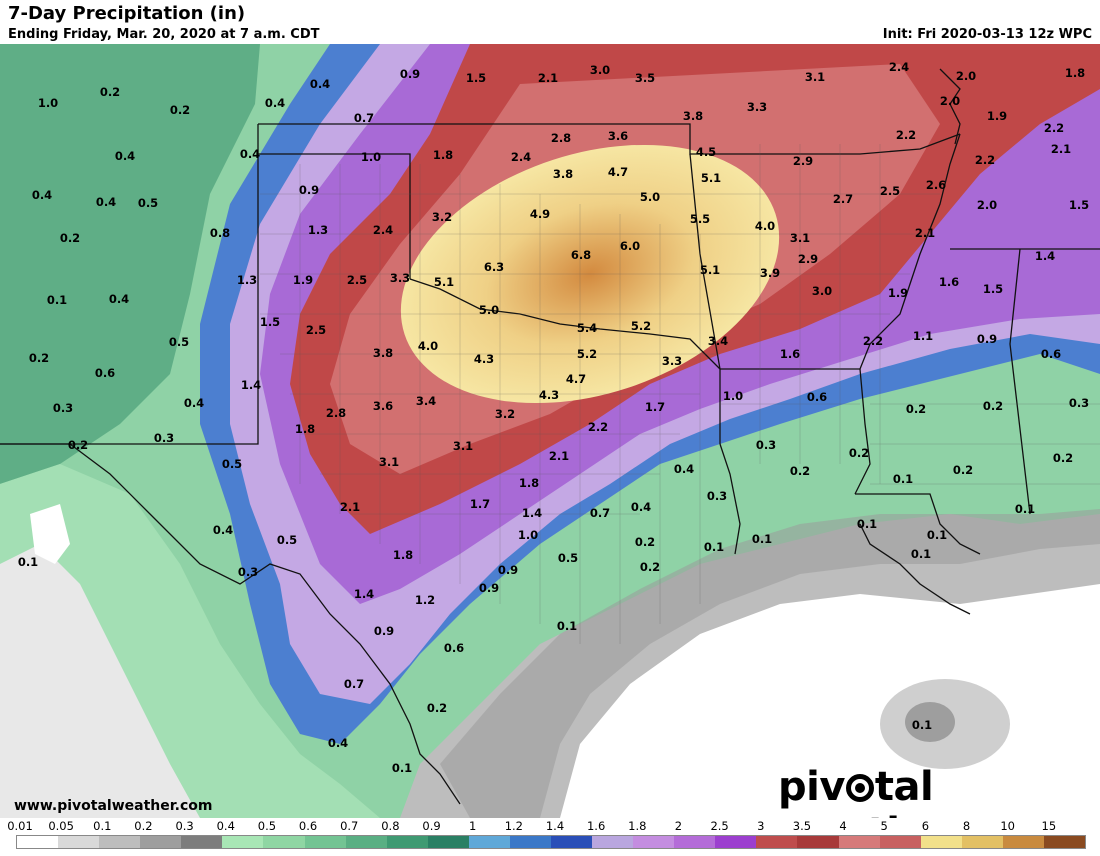 The image size is (1100, 856). Describe the element at coordinates (349, 826) in the screenshot. I see `legend-tick-label: 0.7` at that location.